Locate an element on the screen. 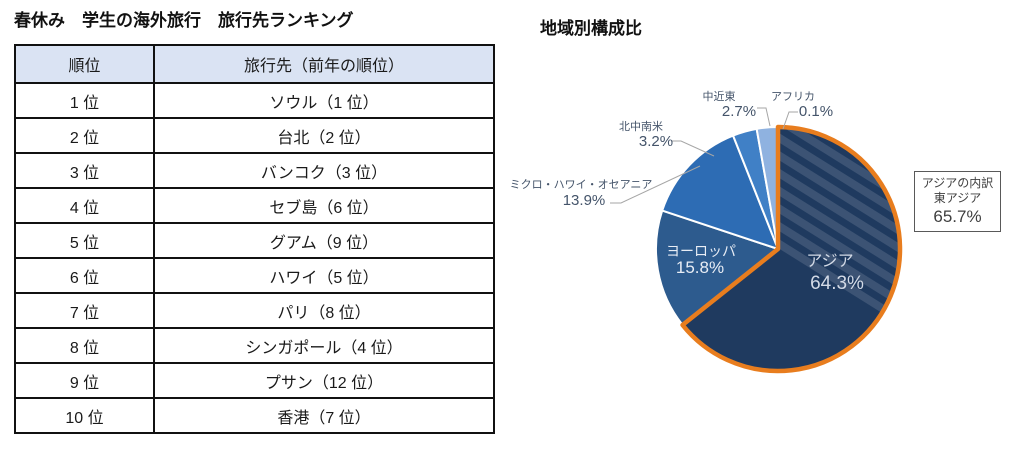  rank-cell: 2 位 is located at coordinates (84, 135).